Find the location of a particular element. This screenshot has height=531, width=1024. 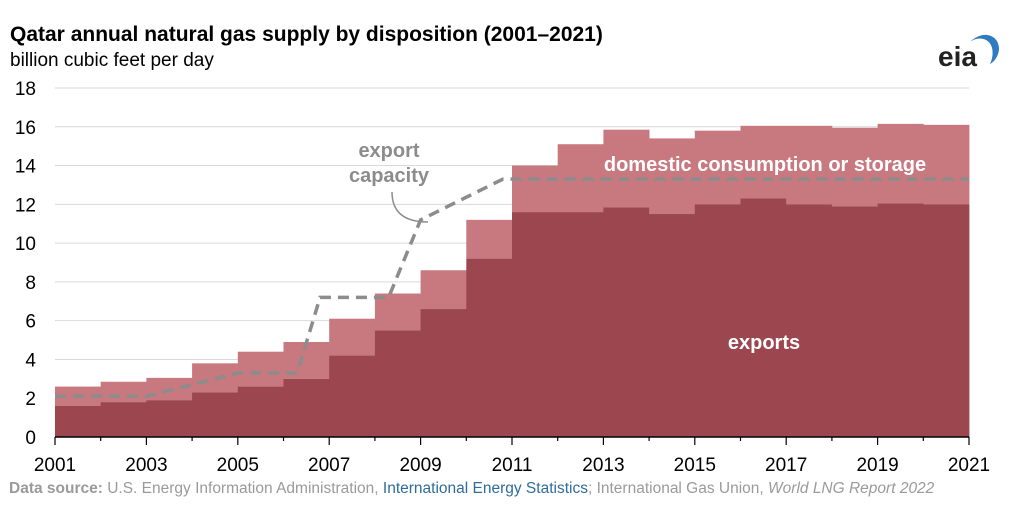

y-tick-label-8: 8 is located at coordinates (30, 283).